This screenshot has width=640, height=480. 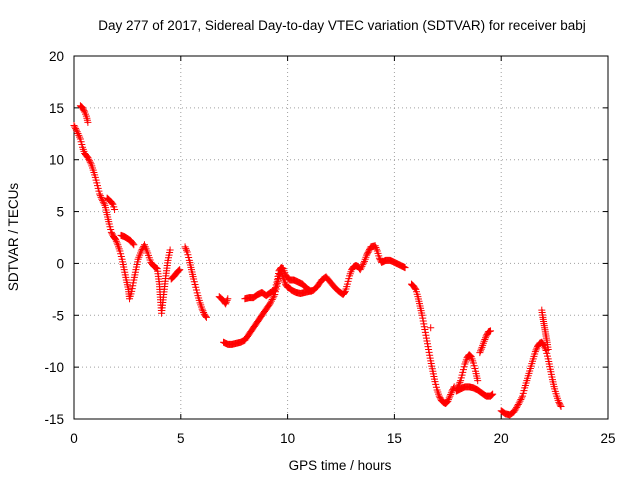 I want to click on x-tick-label: 20, so click(x=501, y=438).